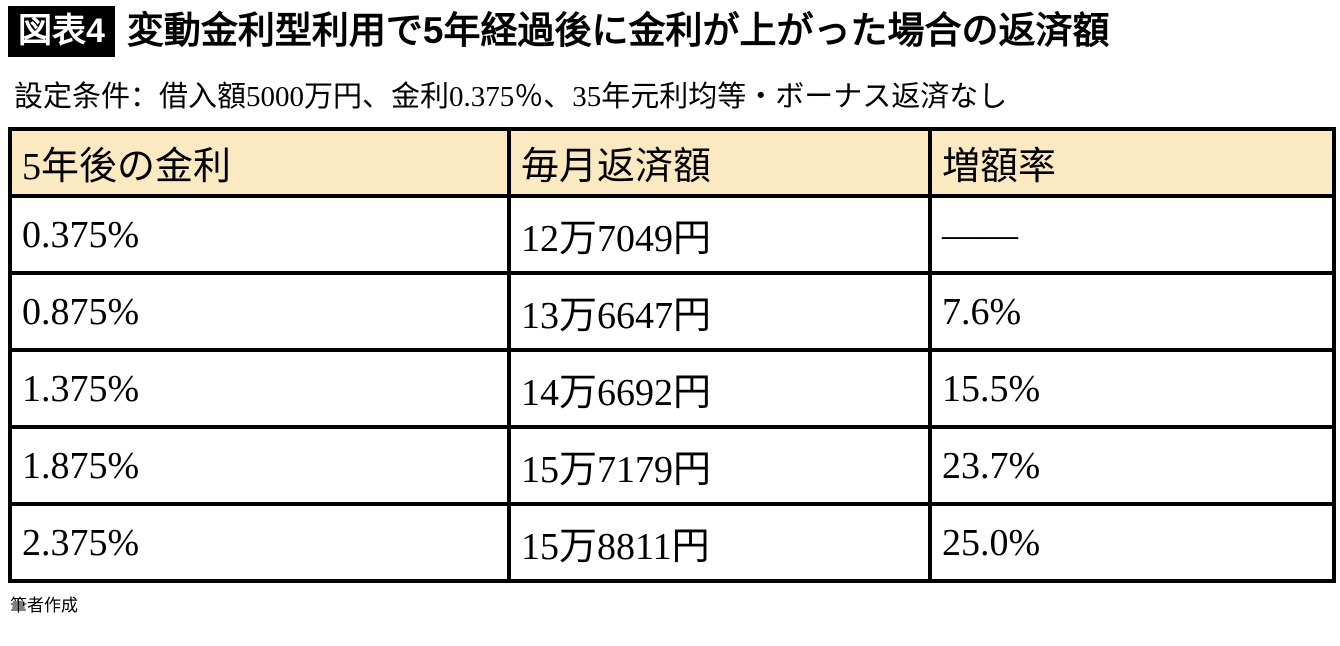 The image size is (1340, 646). What do you see at coordinates (719, 162) in the screenshot?
I see `column-header-monthly-payment: 毎月返済額` at bounding box center [719, 162].